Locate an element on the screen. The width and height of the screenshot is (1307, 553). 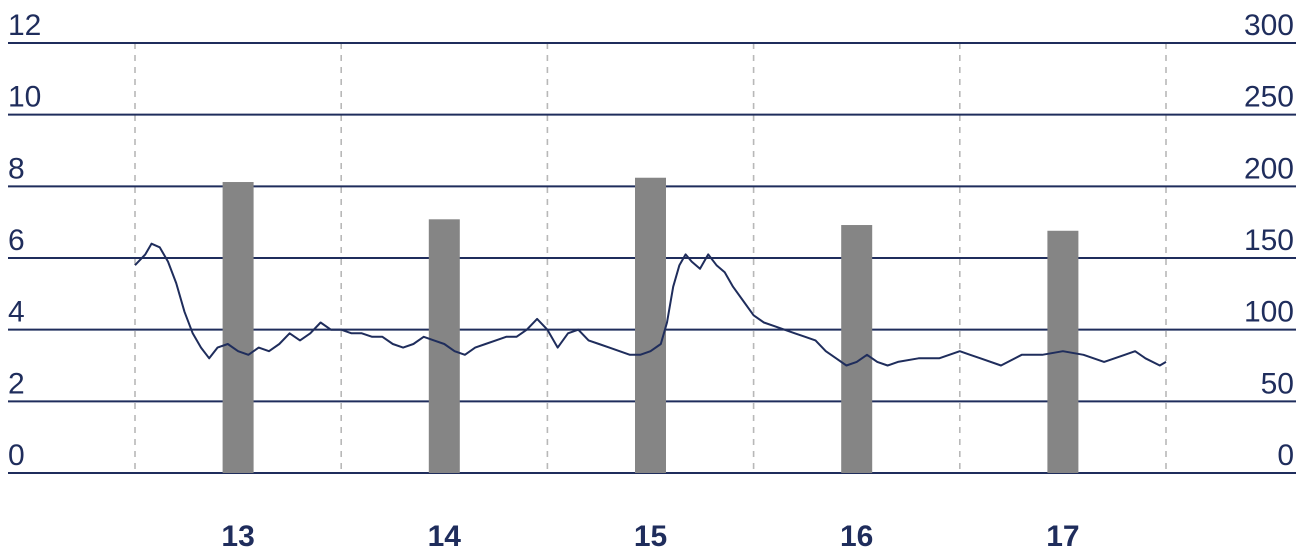
right-tick-label: 300 is located at coordinates (1269, 25).